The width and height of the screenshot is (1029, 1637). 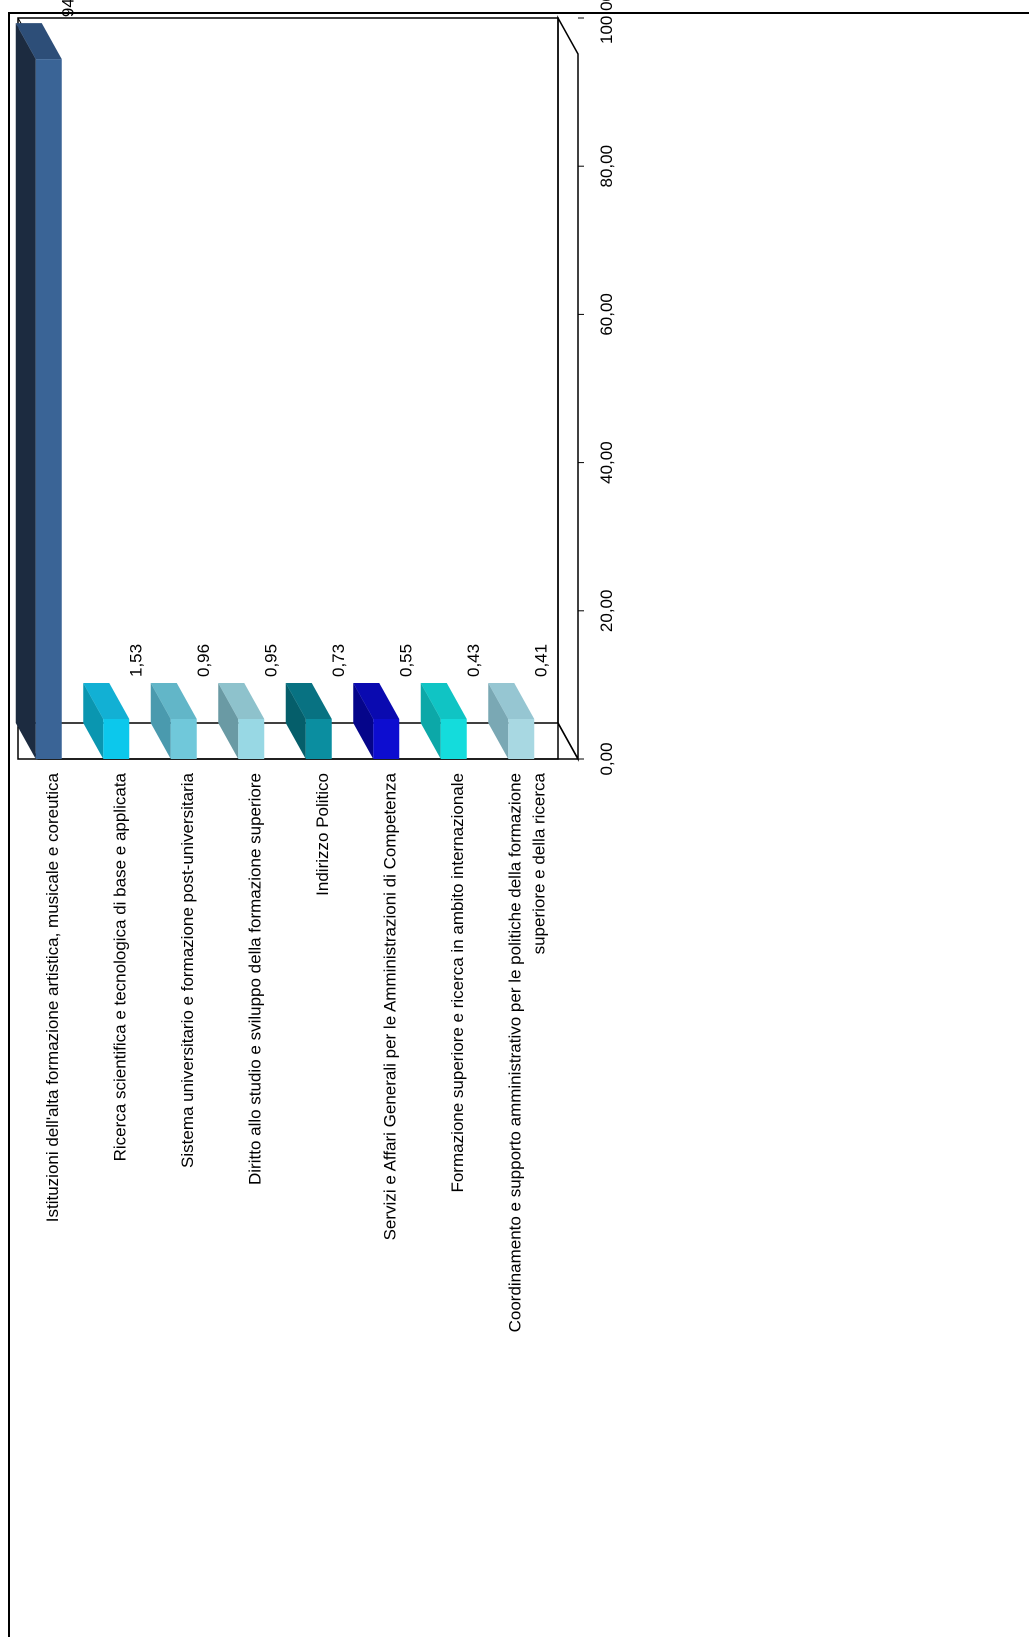 I want to click on data-label: 0,96, so click(x=203, y=660).